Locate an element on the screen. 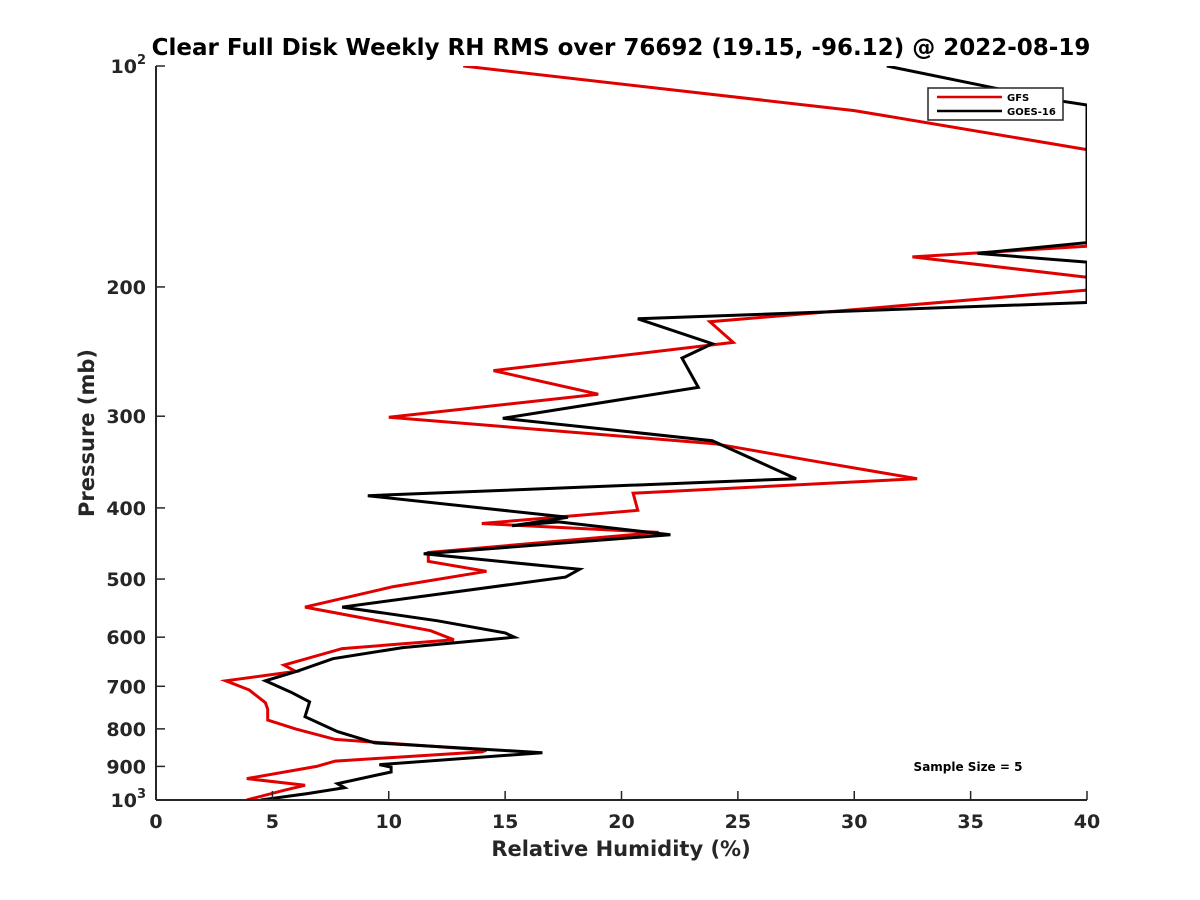  legend-box is located at coordinates (995, 104).